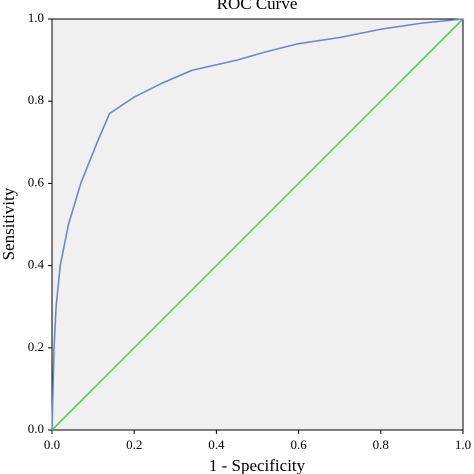 The image size is (474, 474). What do you see at coordinates (36, 99) in the screenshot?
I see `y-tick-label: 0.8` at bounding box center [36, 99].